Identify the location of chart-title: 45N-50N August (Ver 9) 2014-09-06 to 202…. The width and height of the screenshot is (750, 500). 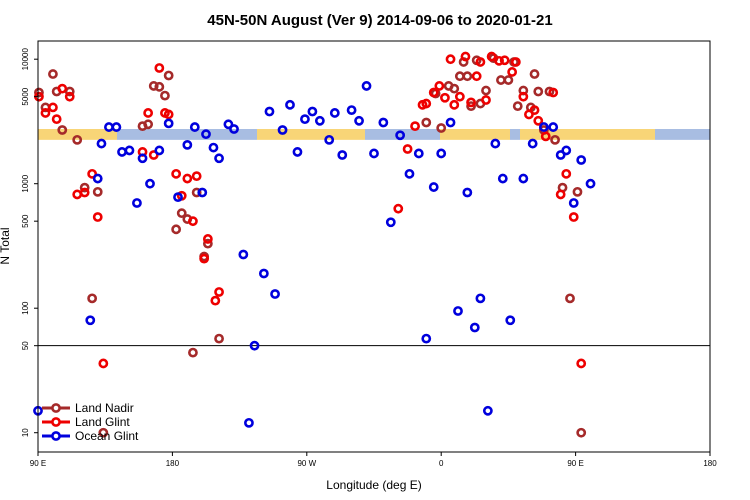
(379, 20).